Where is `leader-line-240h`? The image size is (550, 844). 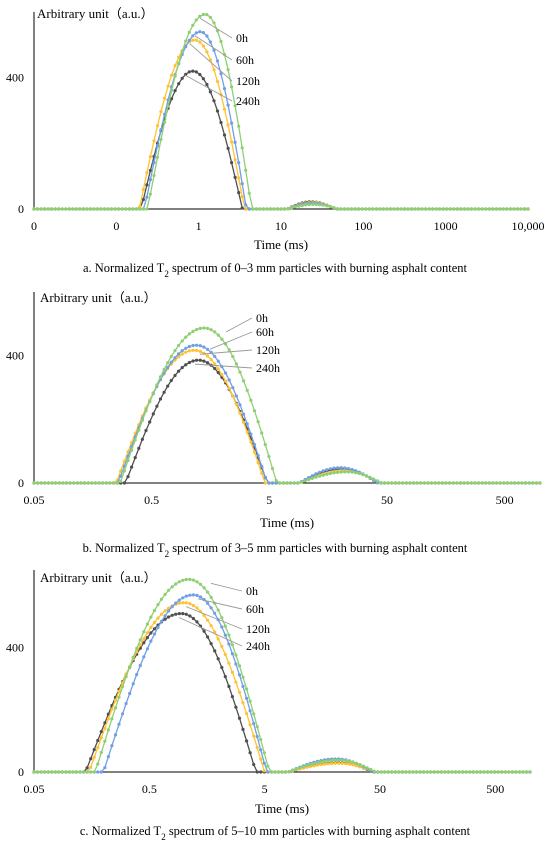 leader-line-240h is located at coordinates (223, 366).